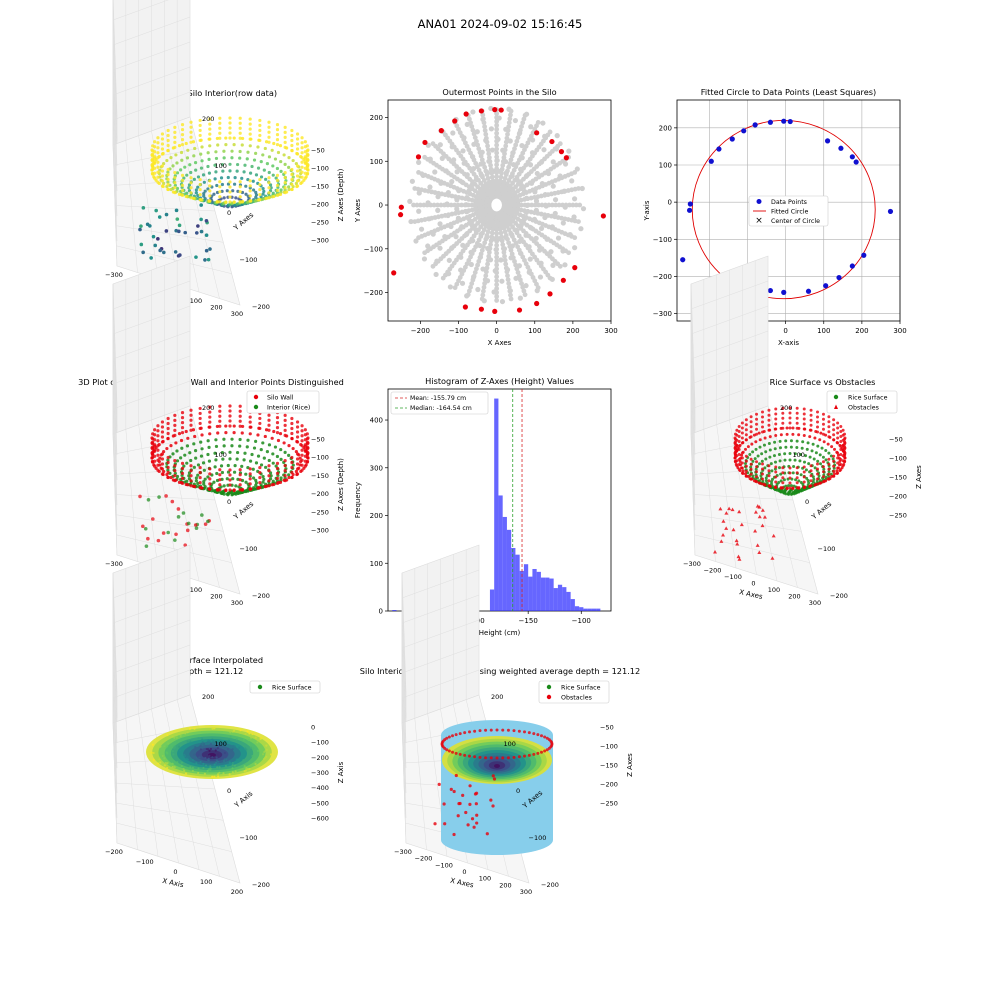 The image size is (1000, 1000). What do you see at coordinates (662, 277) in the screenshot?
I see `y-tick-label: −200` at bounding box center [662, 277].